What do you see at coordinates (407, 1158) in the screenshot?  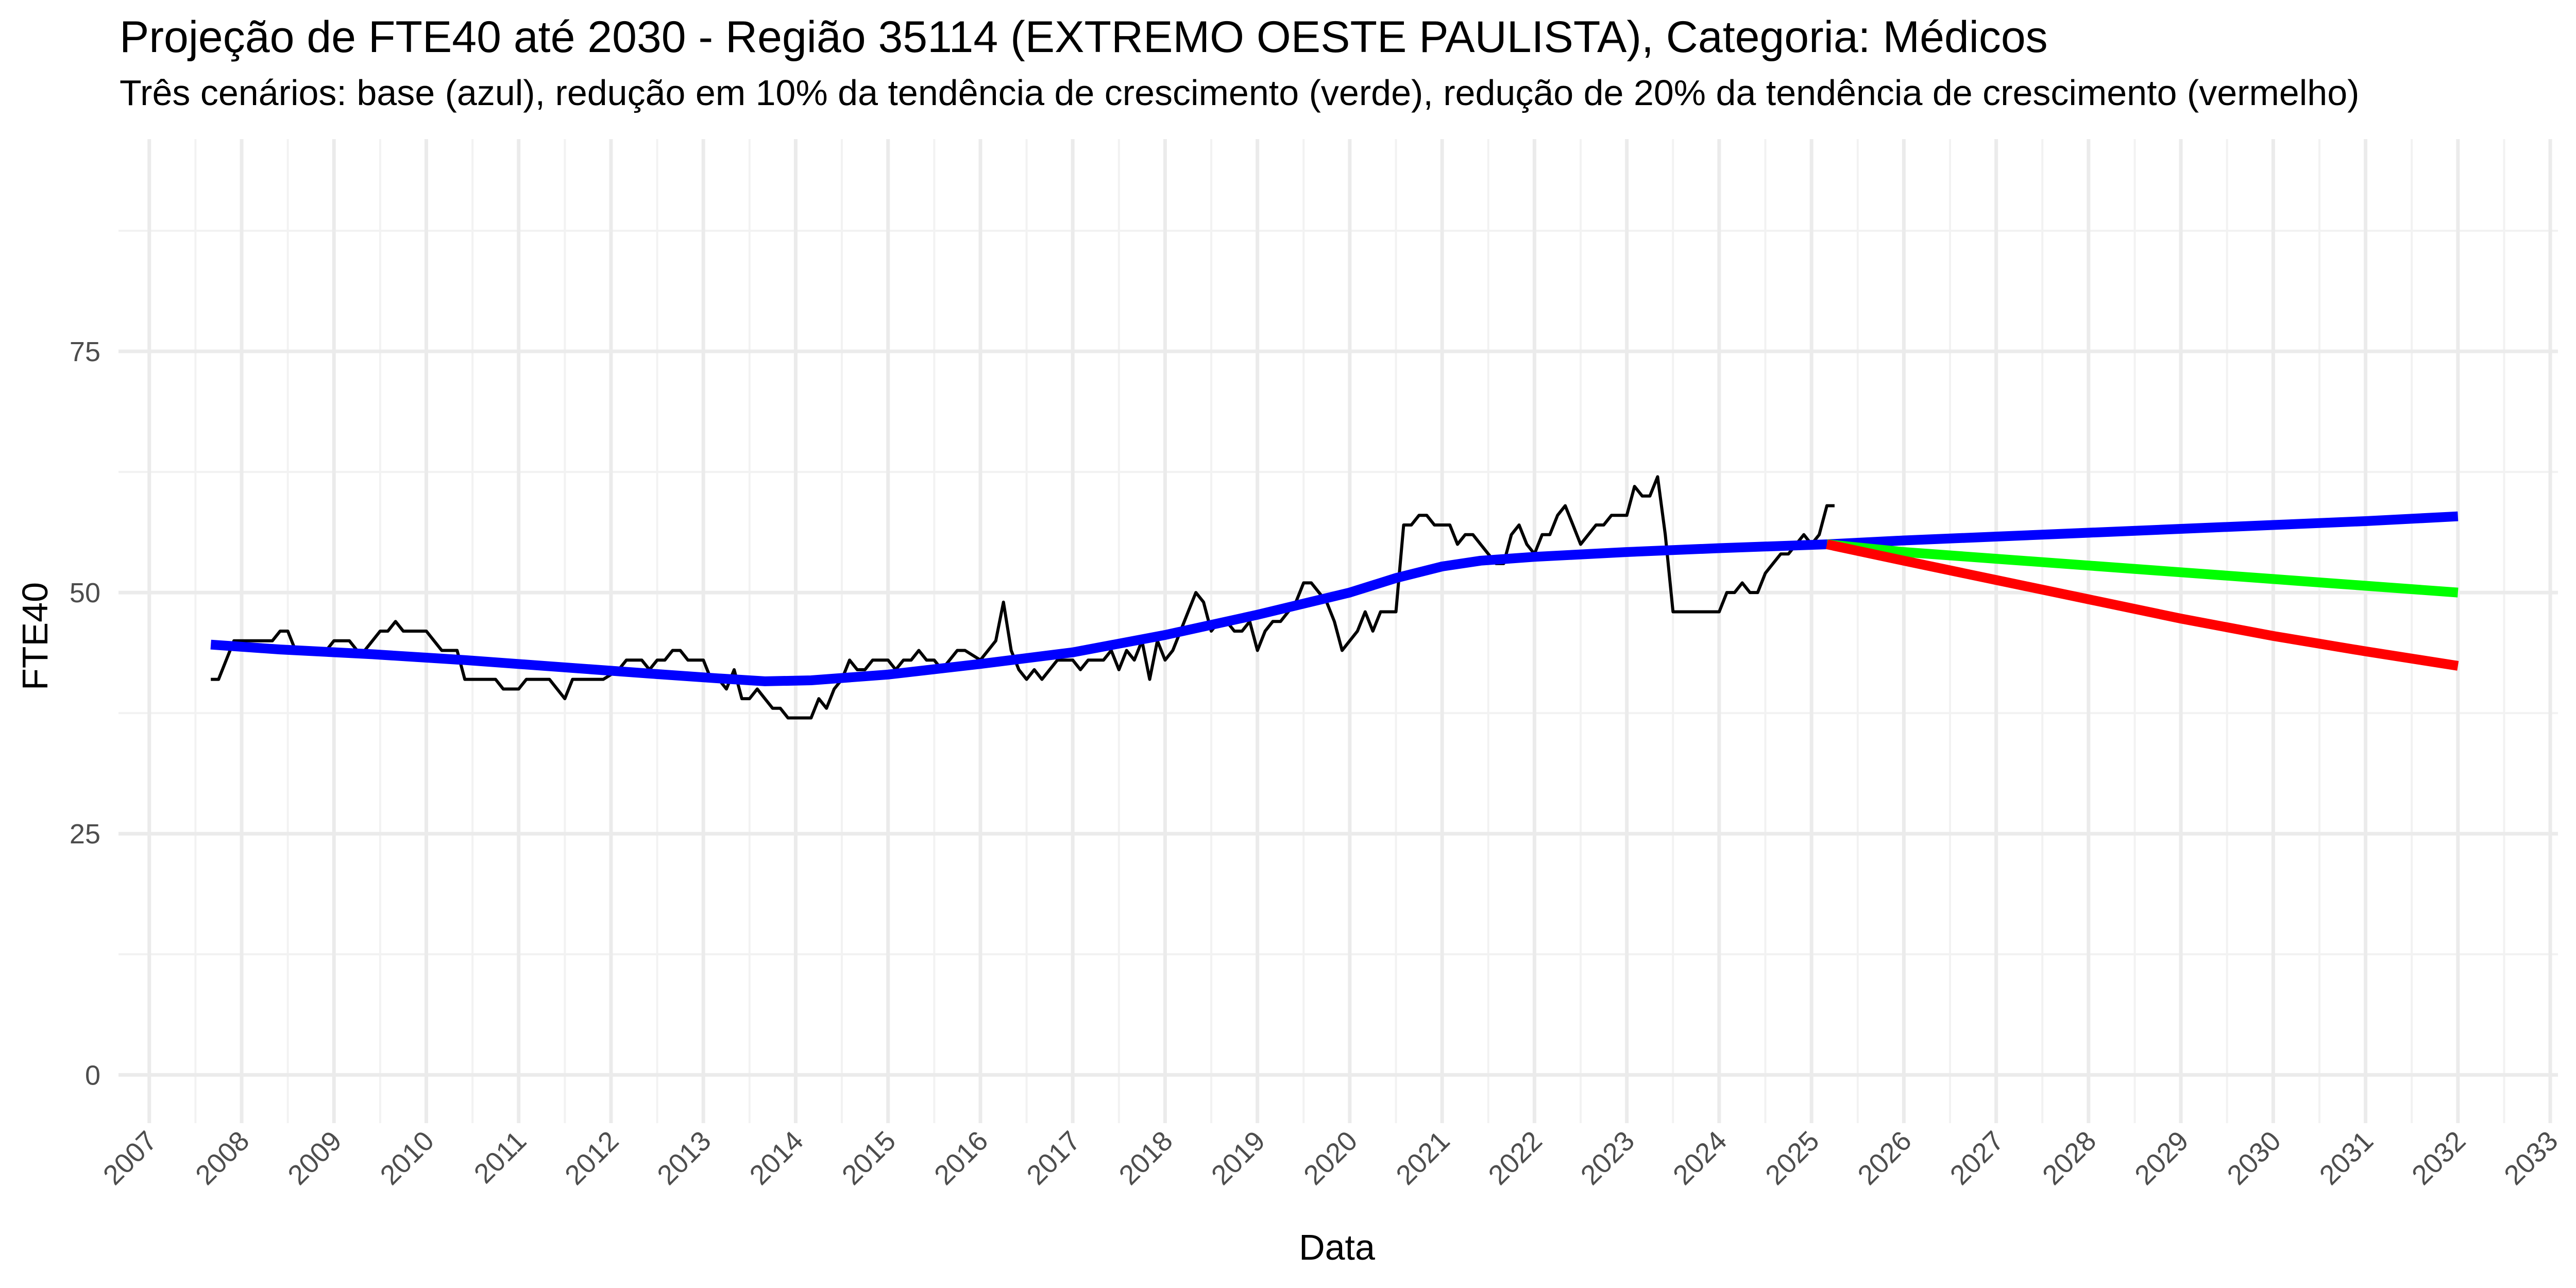 I see `x-tick-label: 2010` at bounding box center [407, 1158].